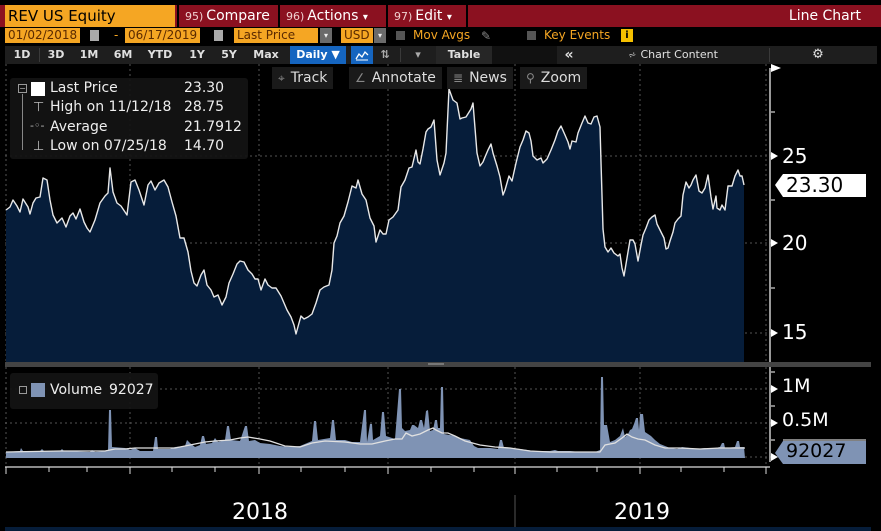 The height and width of the screenshot is (531, 881). Describe the element at coordinates (776, 200) in the screenshot. I see `price-axis-ticks` at that location.